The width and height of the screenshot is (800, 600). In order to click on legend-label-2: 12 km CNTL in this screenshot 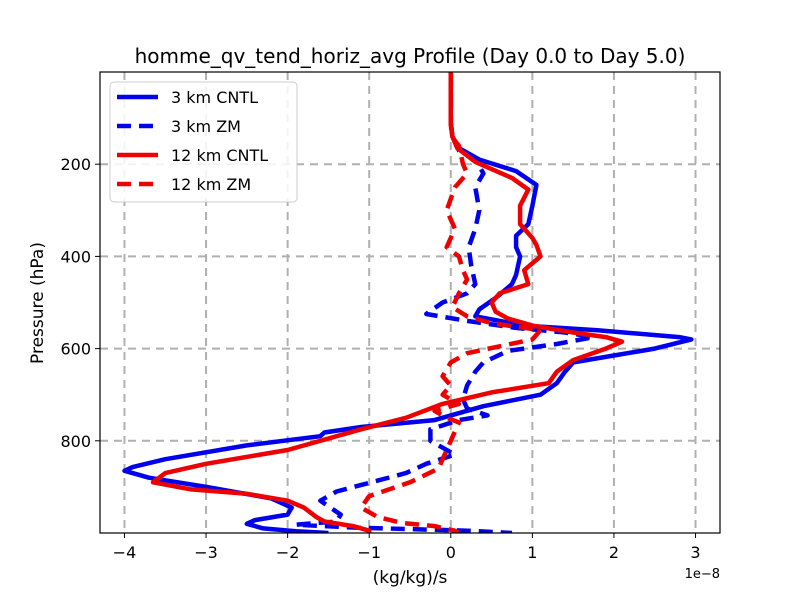, I will do `click(219, 155)`.